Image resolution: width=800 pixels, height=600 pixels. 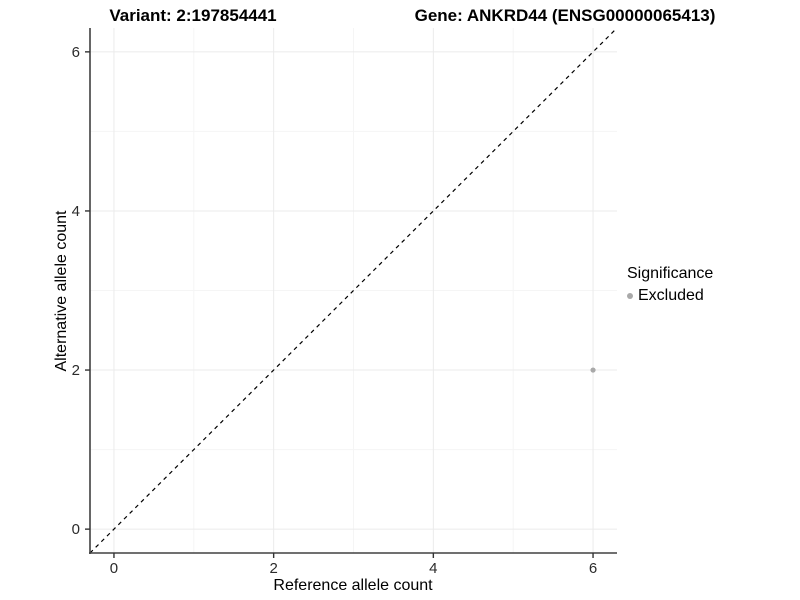 I want to click on legend-dot-icon, so click(x=630, y=296).